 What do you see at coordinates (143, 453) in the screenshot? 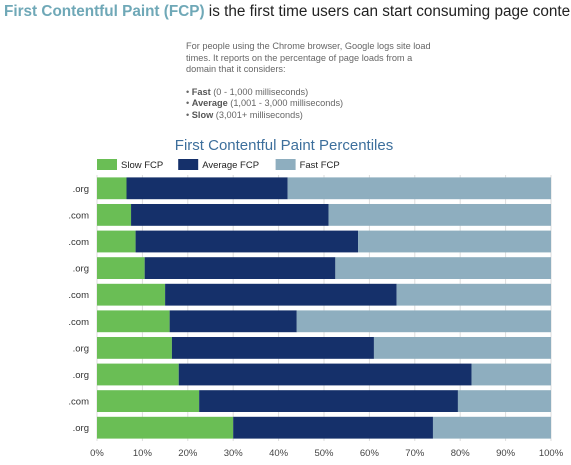
I see `x-tick-label: 10%` at bounding box center [143, 453].